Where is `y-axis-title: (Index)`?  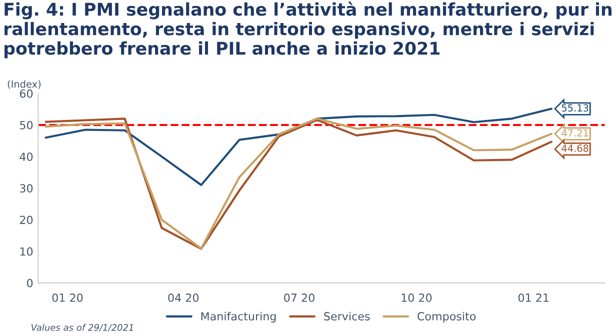
y-axis-title: (Index) is located at coordinates (24, 84).